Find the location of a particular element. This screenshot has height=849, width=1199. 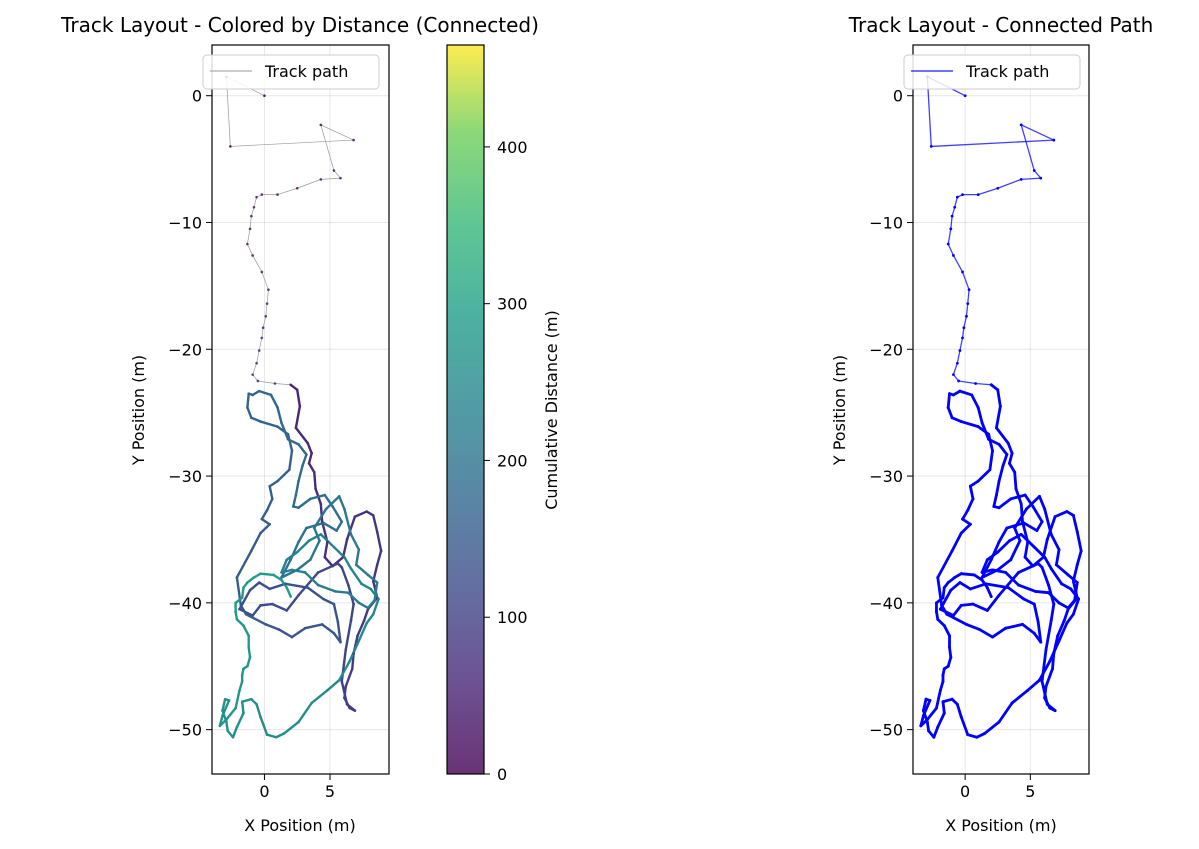

chart-left-ticks: 0 5 0 −10 −20 −30 −40 −50 is located at coordinates (251, 444).